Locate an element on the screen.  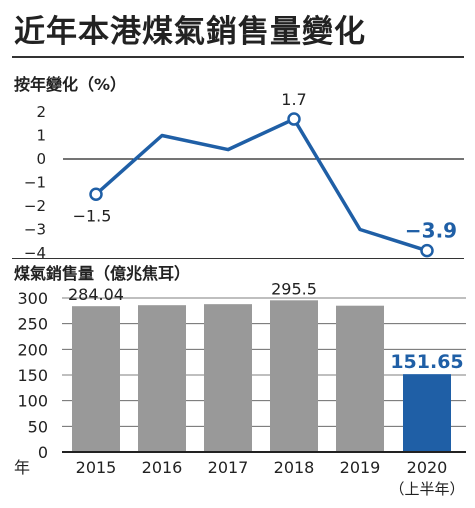
bar-y-tick-label: 200 is located at coordinates (32, 349).